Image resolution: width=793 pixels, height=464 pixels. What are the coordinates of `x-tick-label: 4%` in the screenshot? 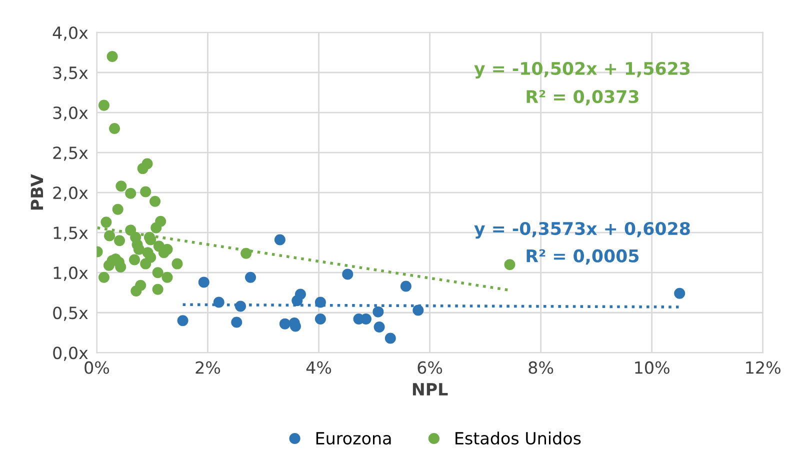 It's located at (319, 367).